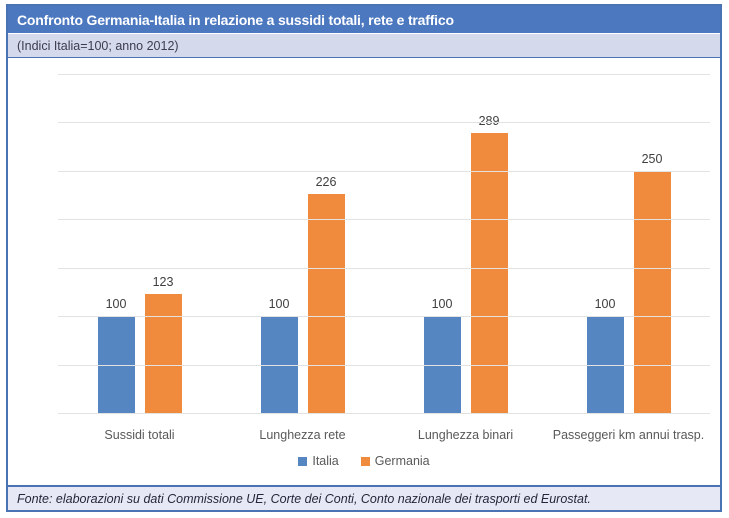  I want to click on data-label-germania-3: 289, so click(489, 121).